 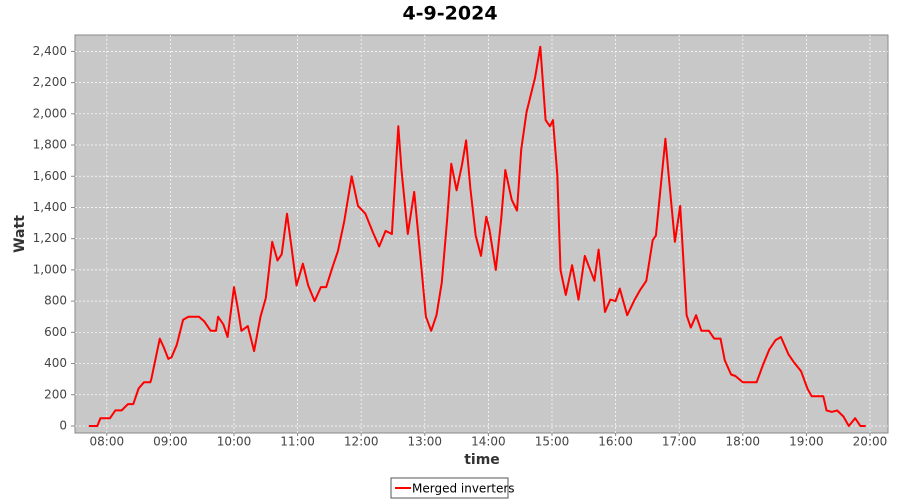 What do you see at coordinates (50, 176) in the screenshot?
I see `y-tick-label: 1,600` at bounding box center [50, 176].